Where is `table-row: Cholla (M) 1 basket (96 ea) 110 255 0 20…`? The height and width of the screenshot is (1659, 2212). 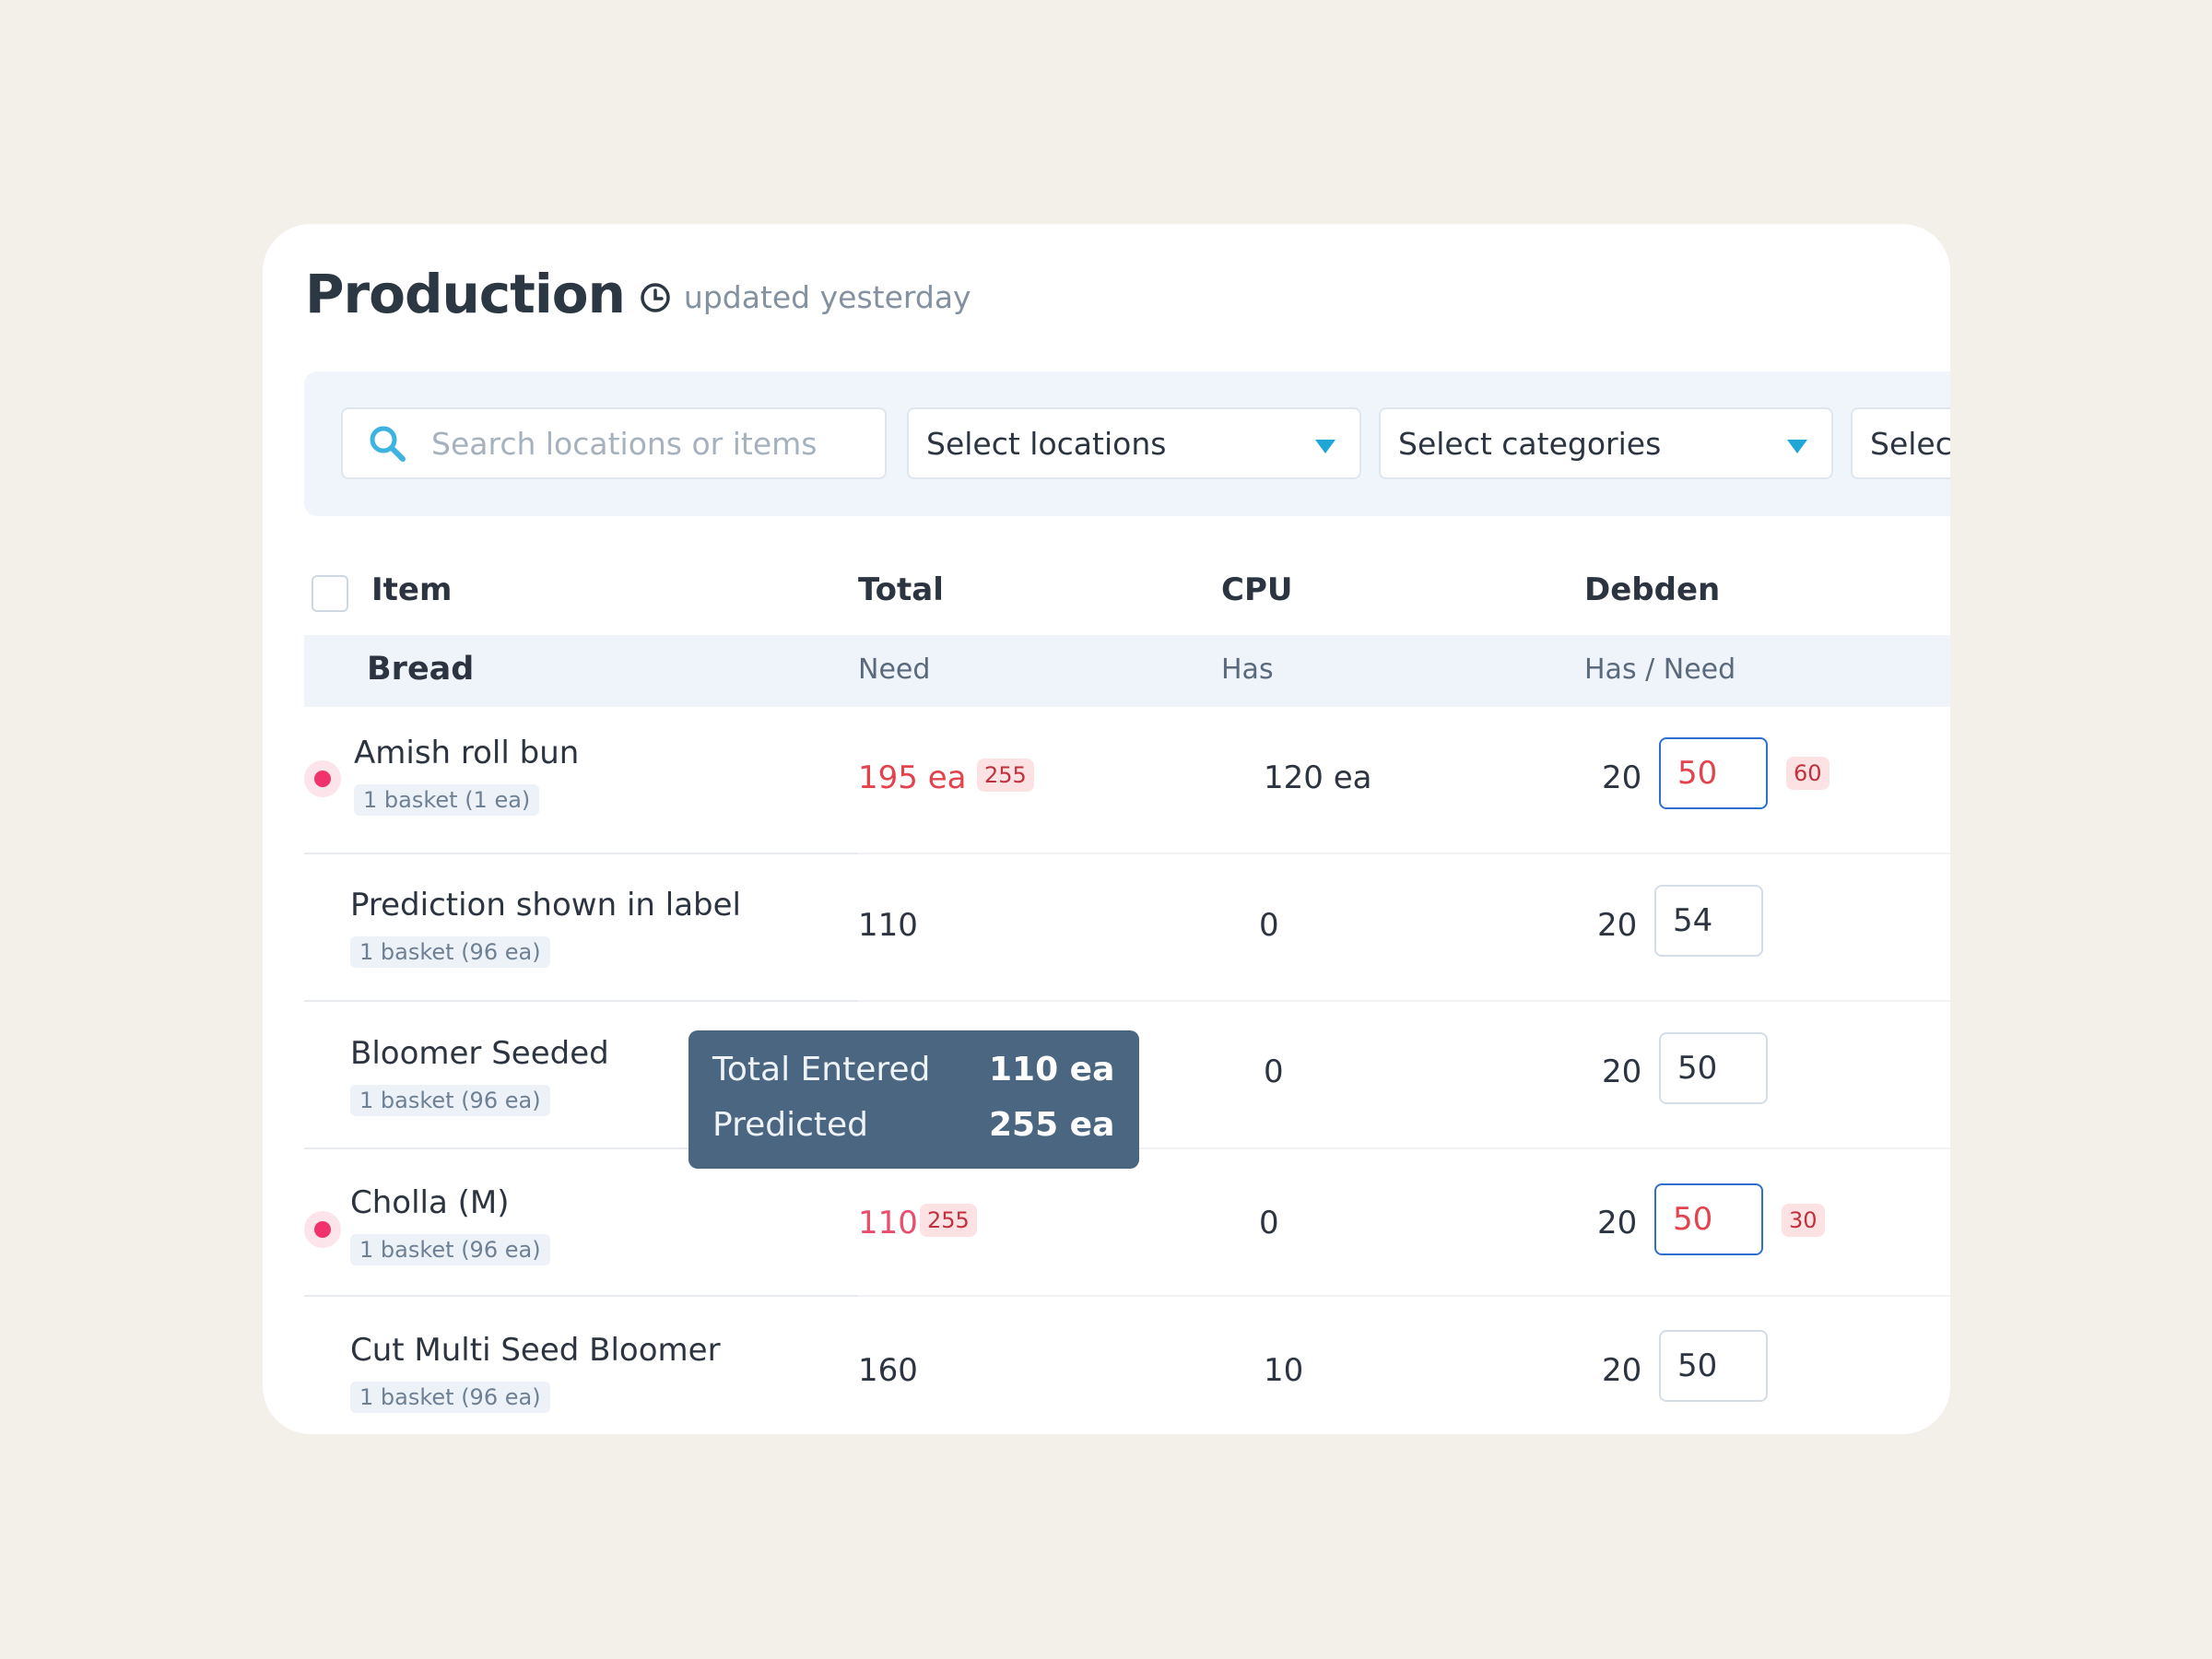 table-row: Cholla (M) 1 basket (96 ea) 110 255 0 20… is located at coordinates (1127, 1223).